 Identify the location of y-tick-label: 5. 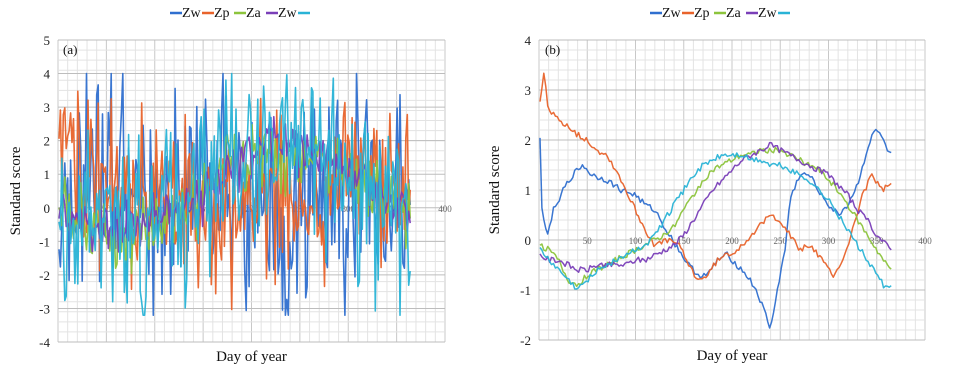
(47, 40).